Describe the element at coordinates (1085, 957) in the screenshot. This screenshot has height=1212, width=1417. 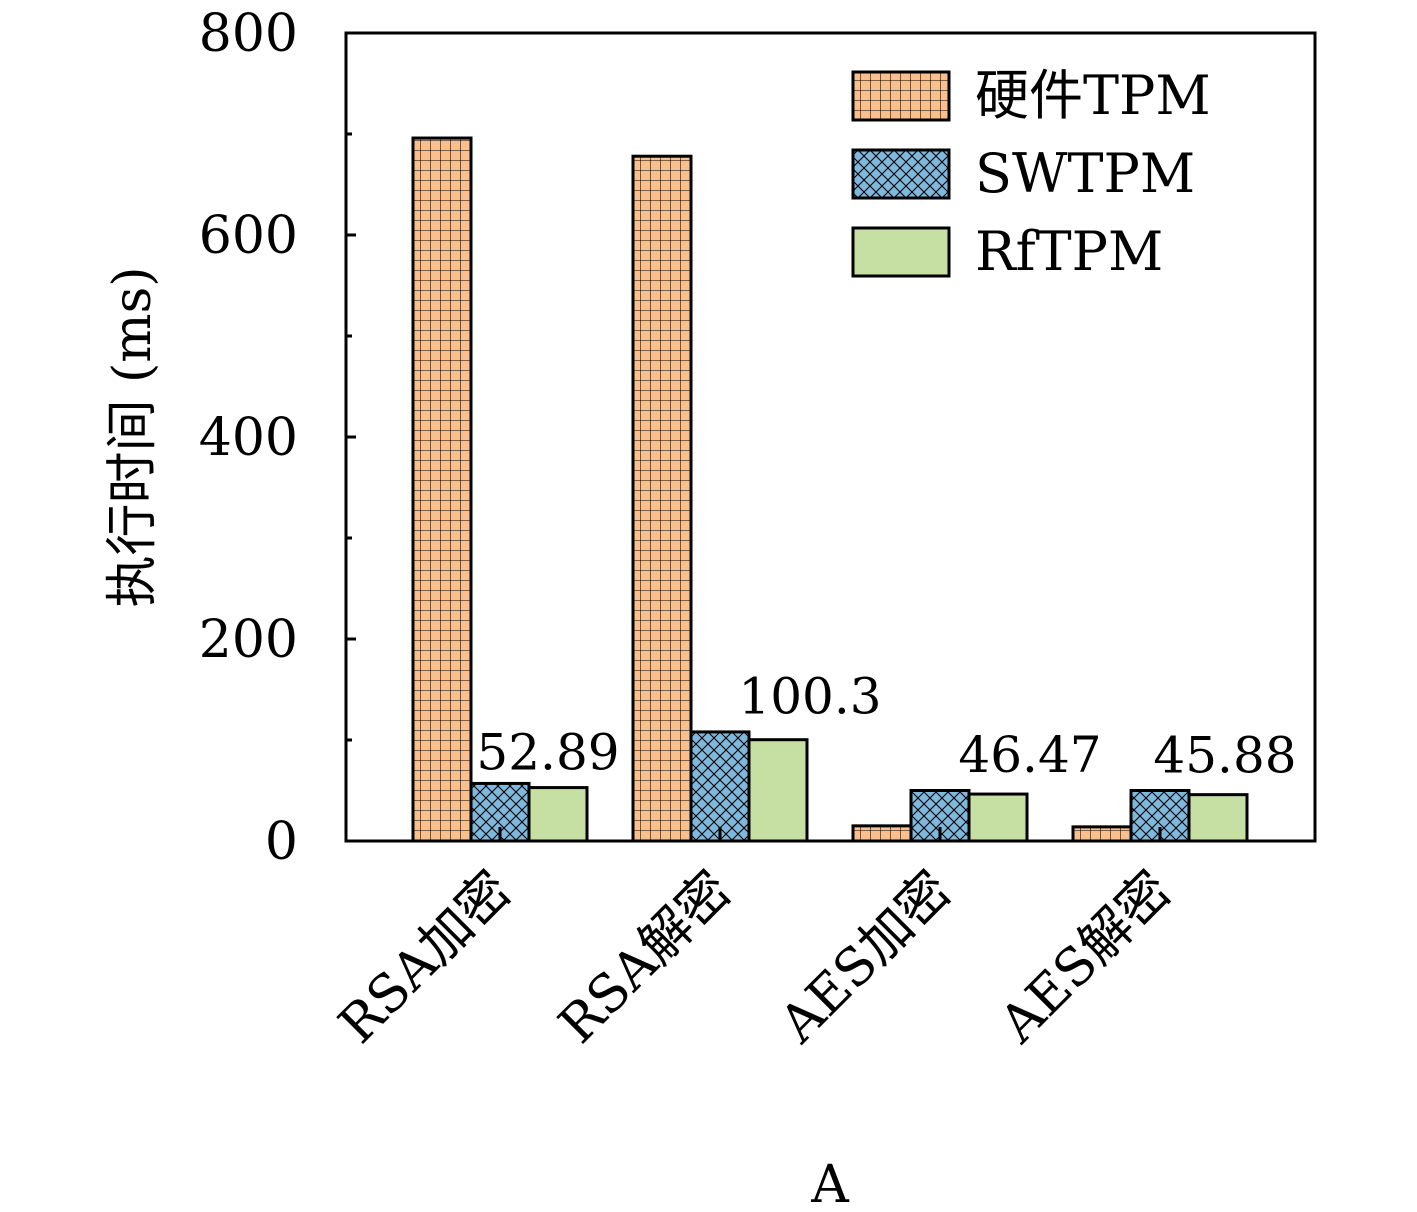
I see `x-tick-label-AES解密: AES解密` at that location.